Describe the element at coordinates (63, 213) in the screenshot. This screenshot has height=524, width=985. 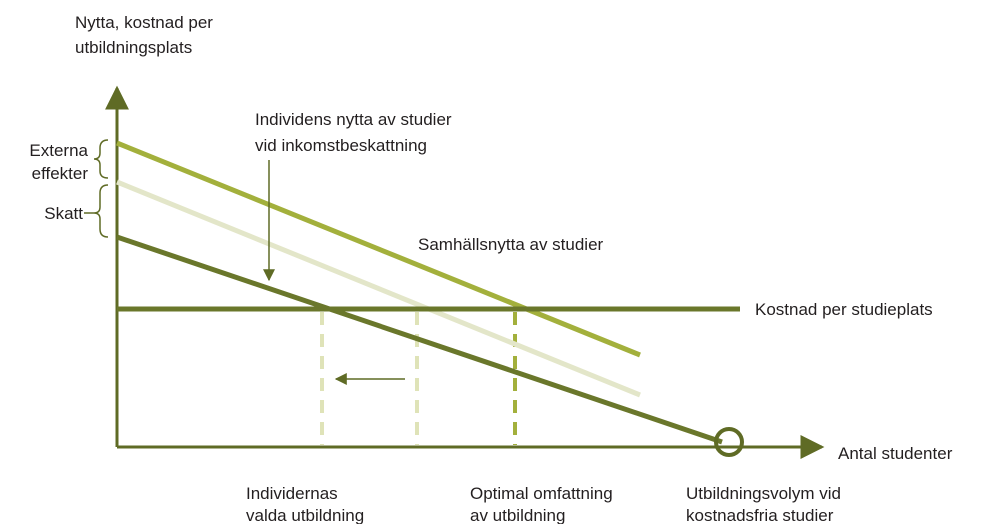
I see `bracket-label: Skatt` at that location.